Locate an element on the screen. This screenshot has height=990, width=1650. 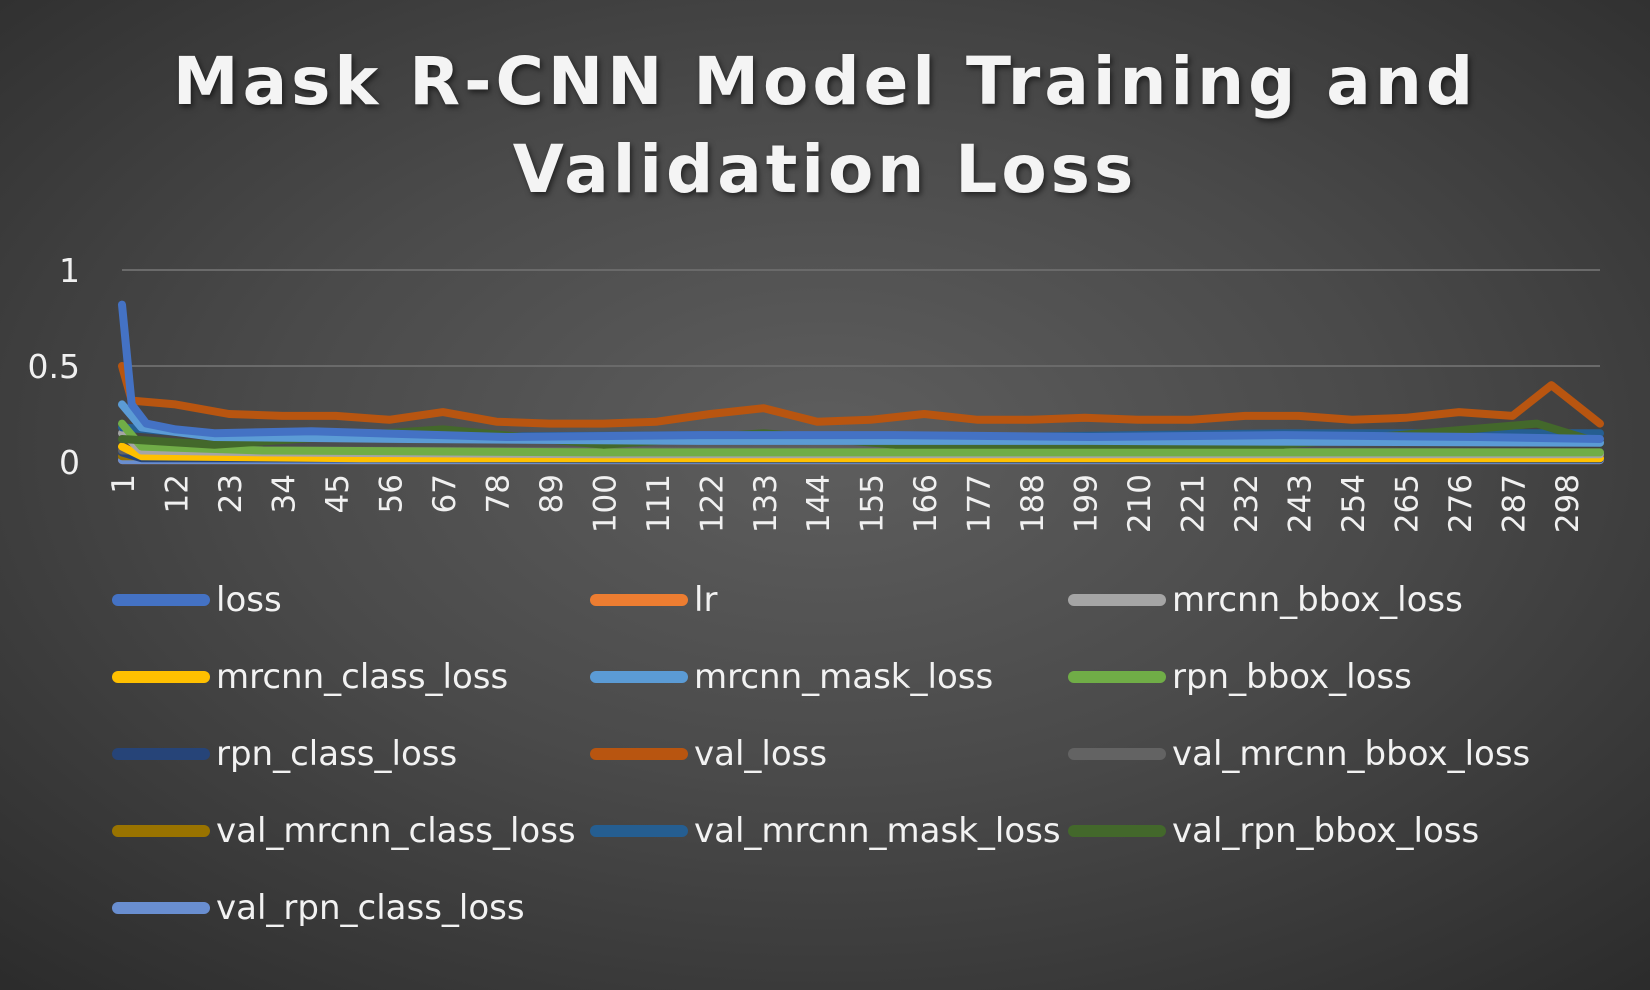
x-tick-label: 122 is located at coordinates (712, 503).